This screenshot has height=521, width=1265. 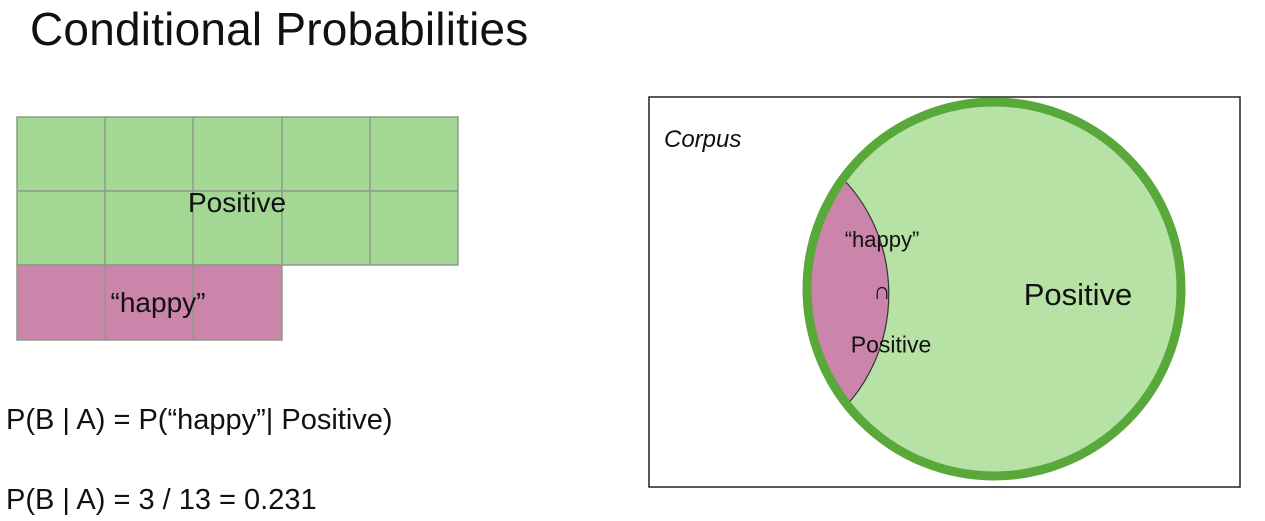 I want to click on formula-result: P(B | A) = 3 / 13 = 0.231, so click(x=161, y=500).